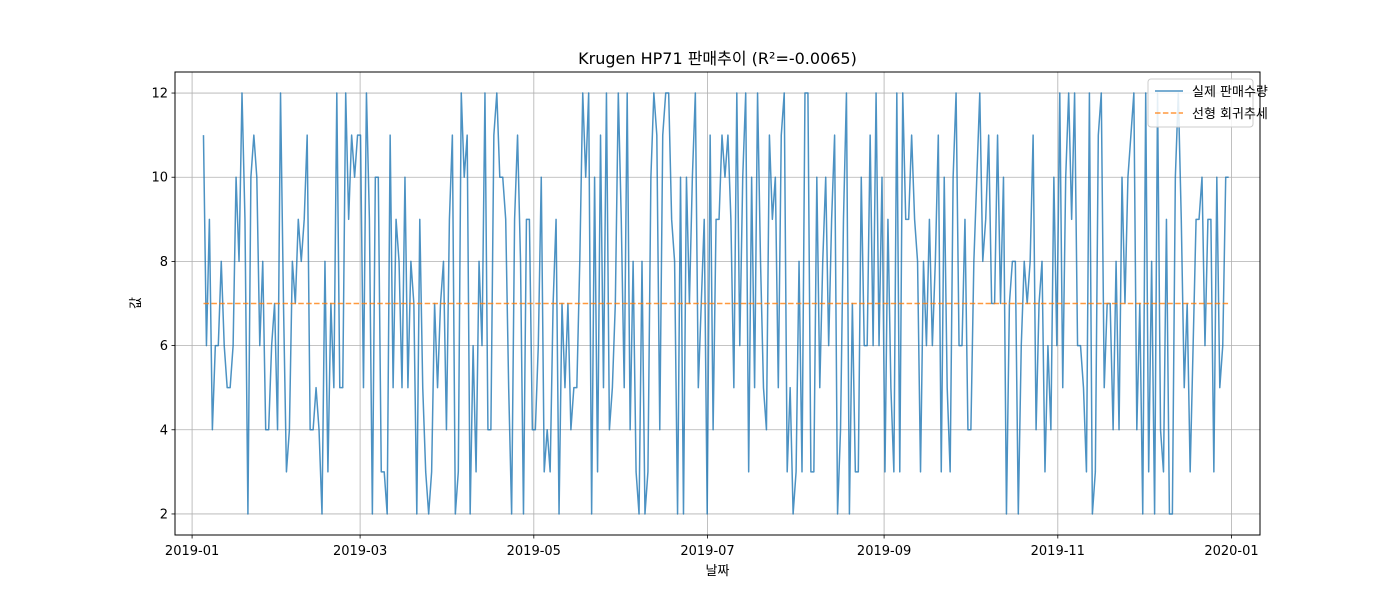 The image size is (1400, 605). I want to click on y-tick-label: 2, so click(164, 514).